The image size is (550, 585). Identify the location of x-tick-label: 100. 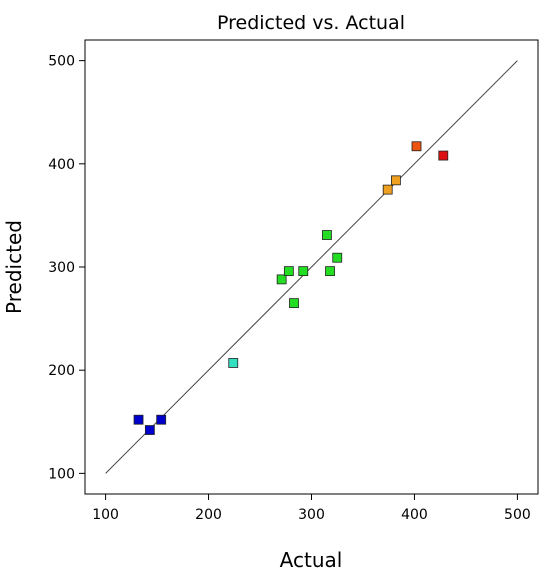
(105, 515).